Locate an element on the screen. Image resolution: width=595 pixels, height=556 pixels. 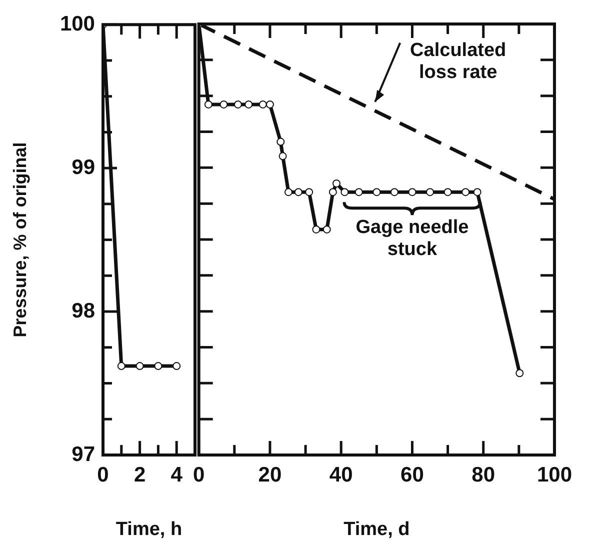
y-tick-label: 97 is located at coordinates (83, 454).